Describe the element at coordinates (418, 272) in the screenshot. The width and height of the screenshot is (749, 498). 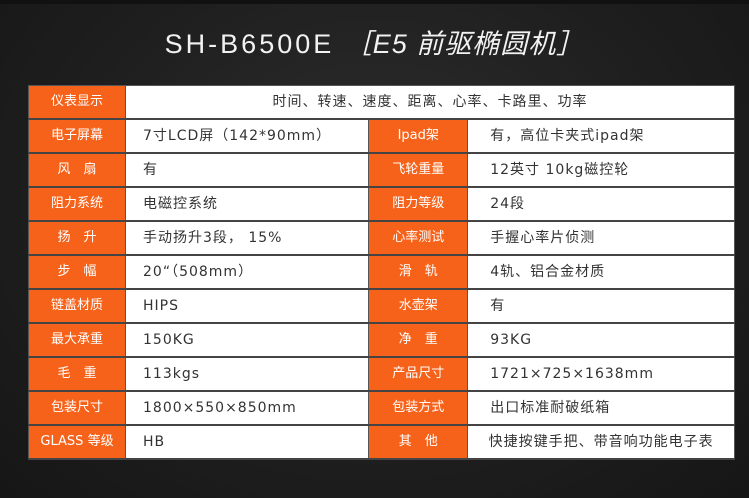
I see `spec-label: 滑 轨` at that location.